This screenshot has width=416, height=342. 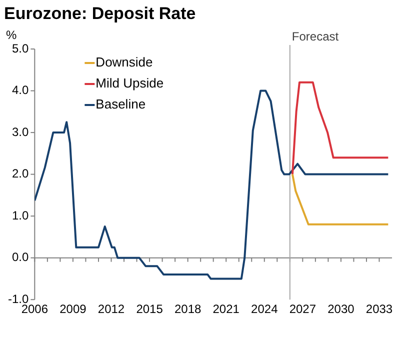 I want to click on x-tick-label: 2027, so click(x=302, y=309).